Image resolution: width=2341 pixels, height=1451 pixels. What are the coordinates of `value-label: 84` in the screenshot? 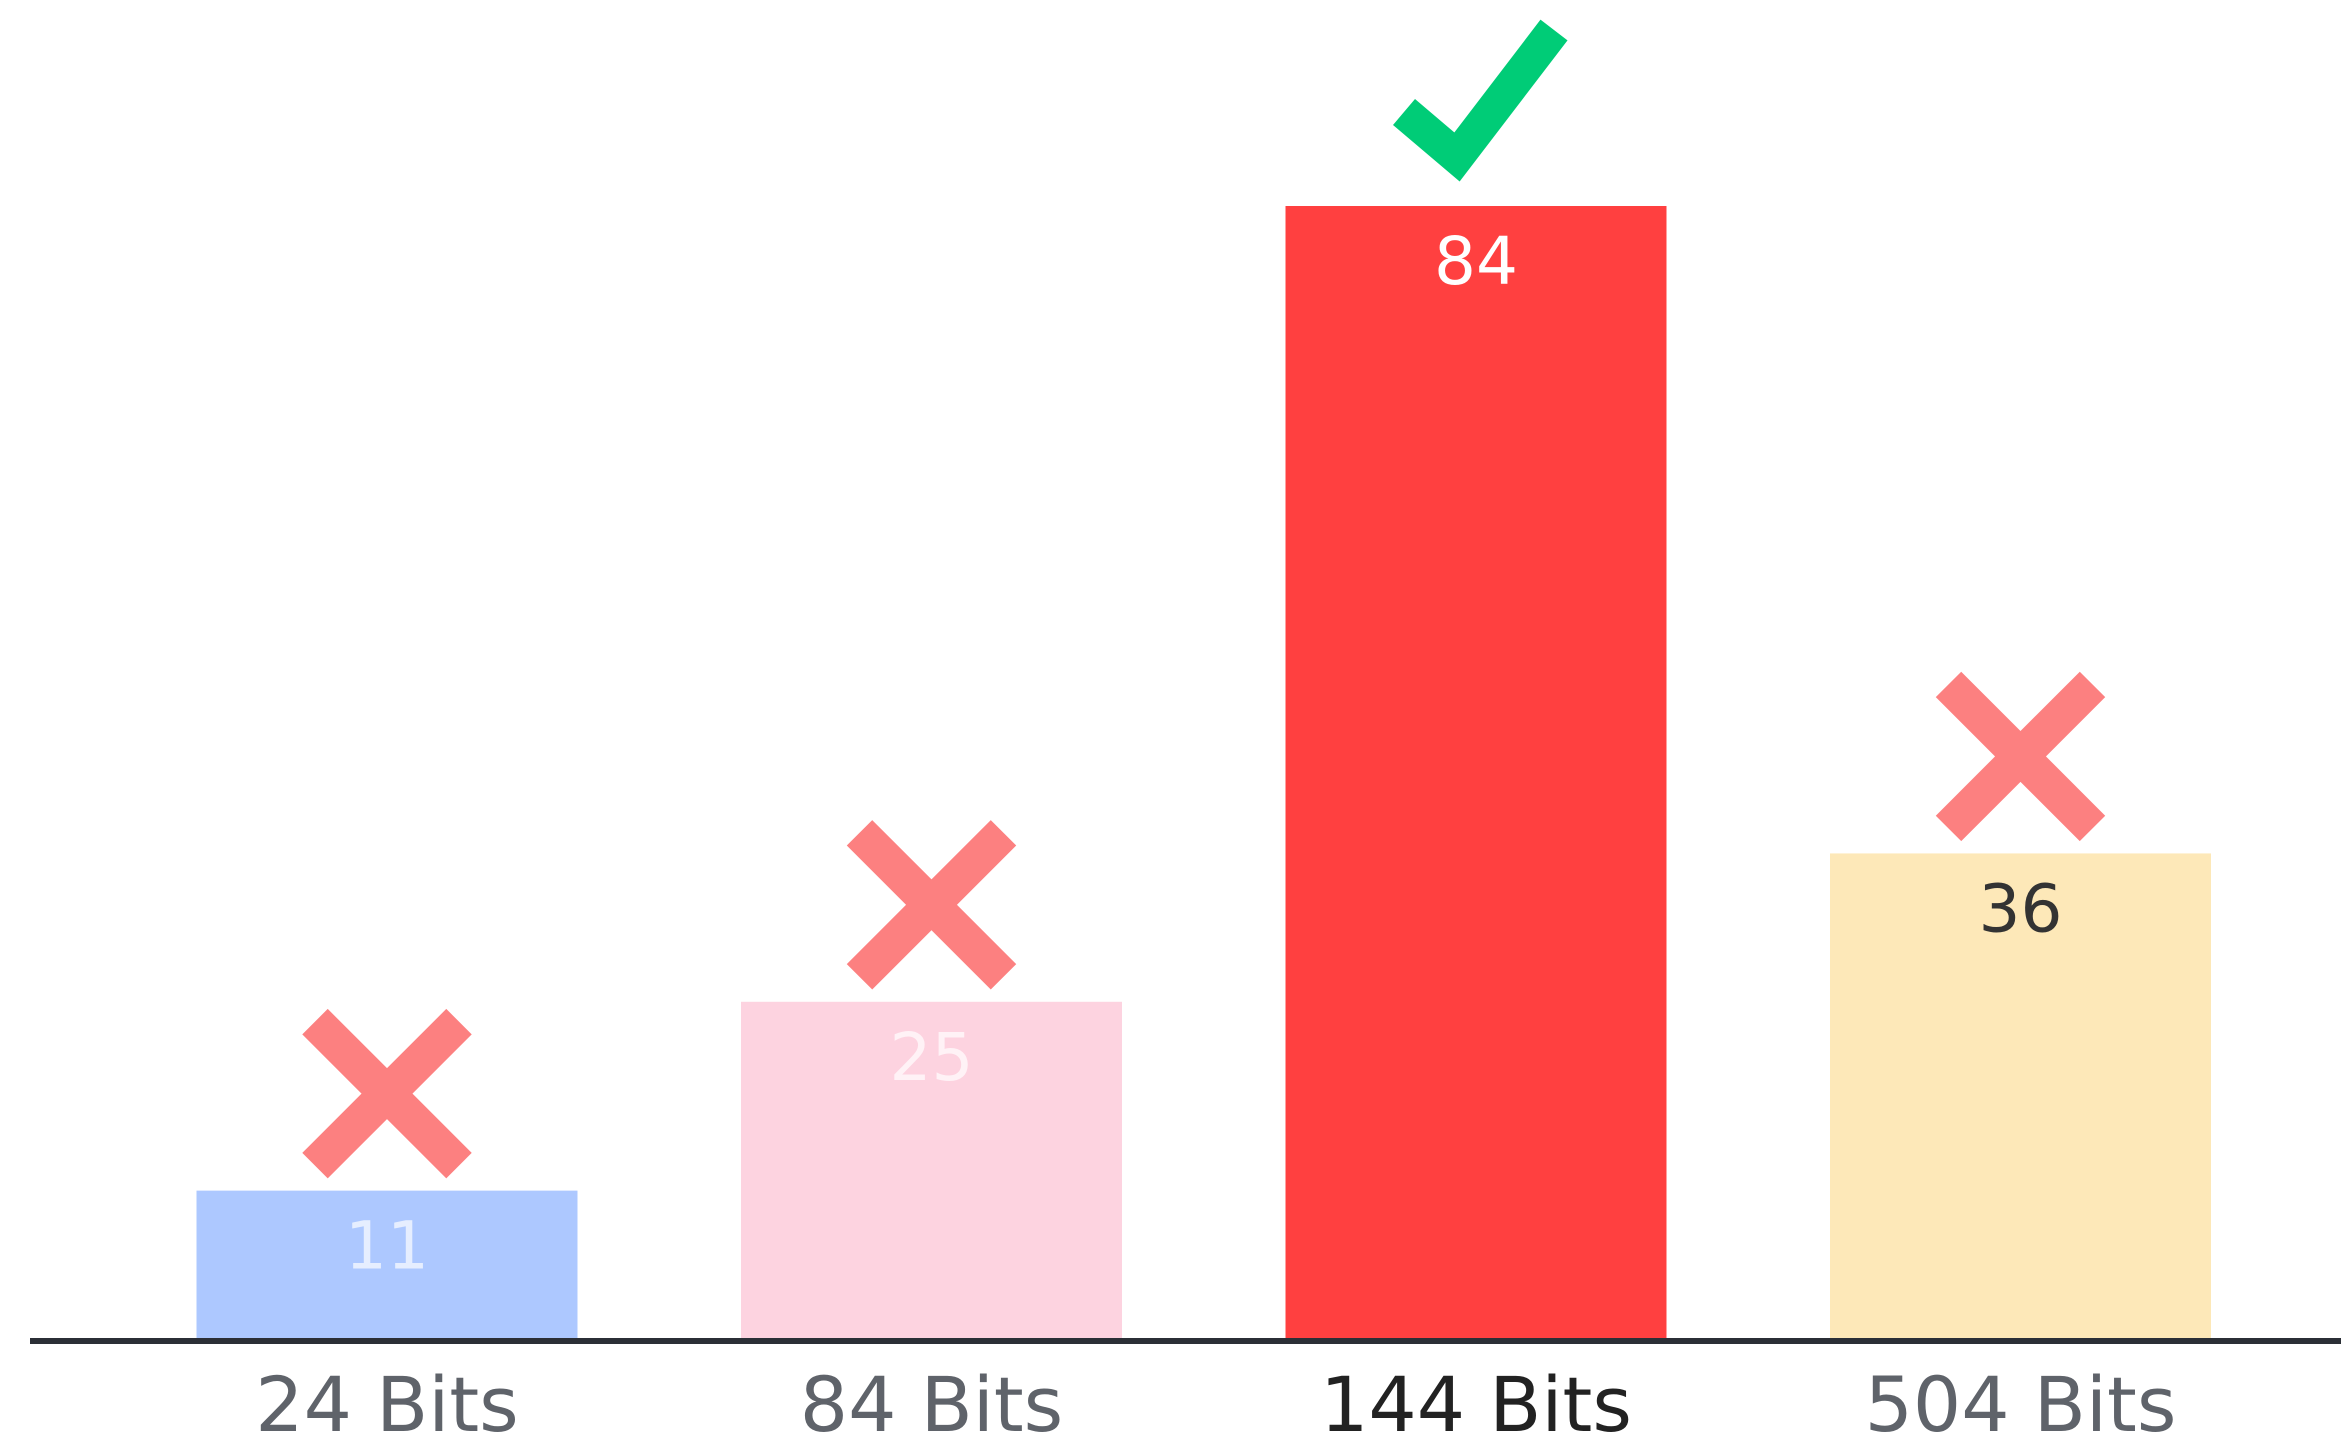 It's located at (1476, 261).